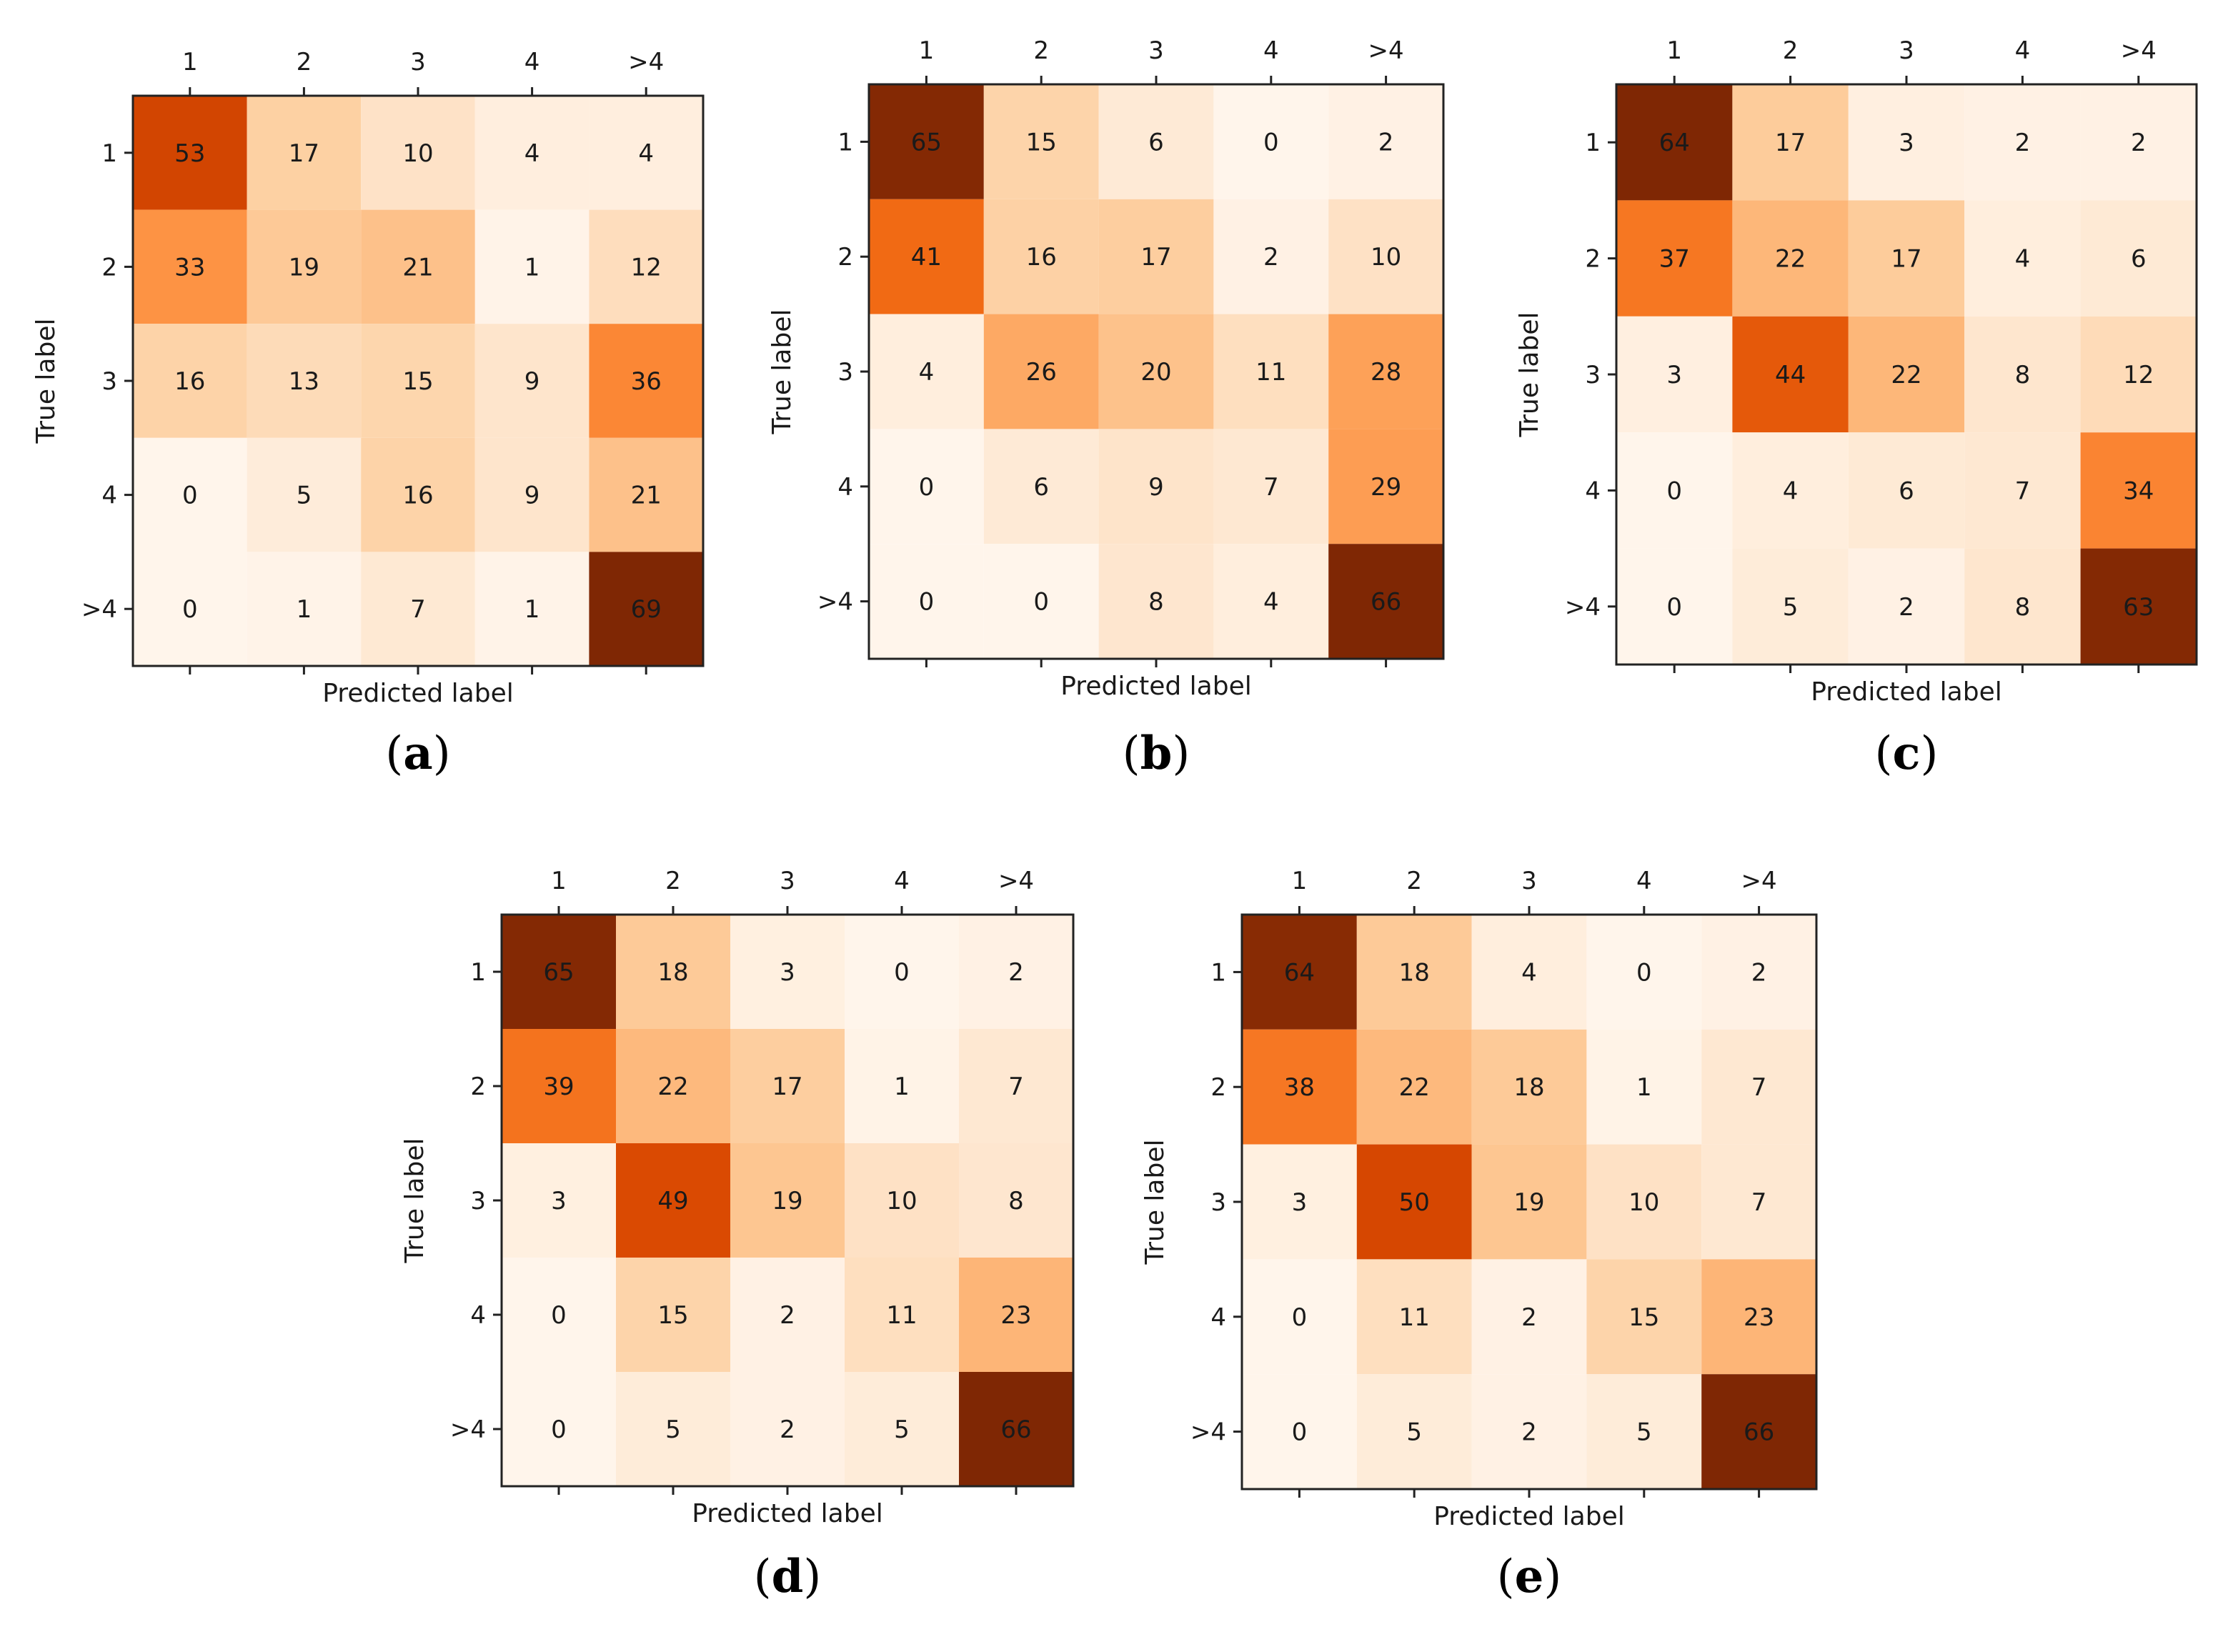 This screenshot has height=1652, width=2238. I want to click on caption-open-paren: (, so click(394, 753).